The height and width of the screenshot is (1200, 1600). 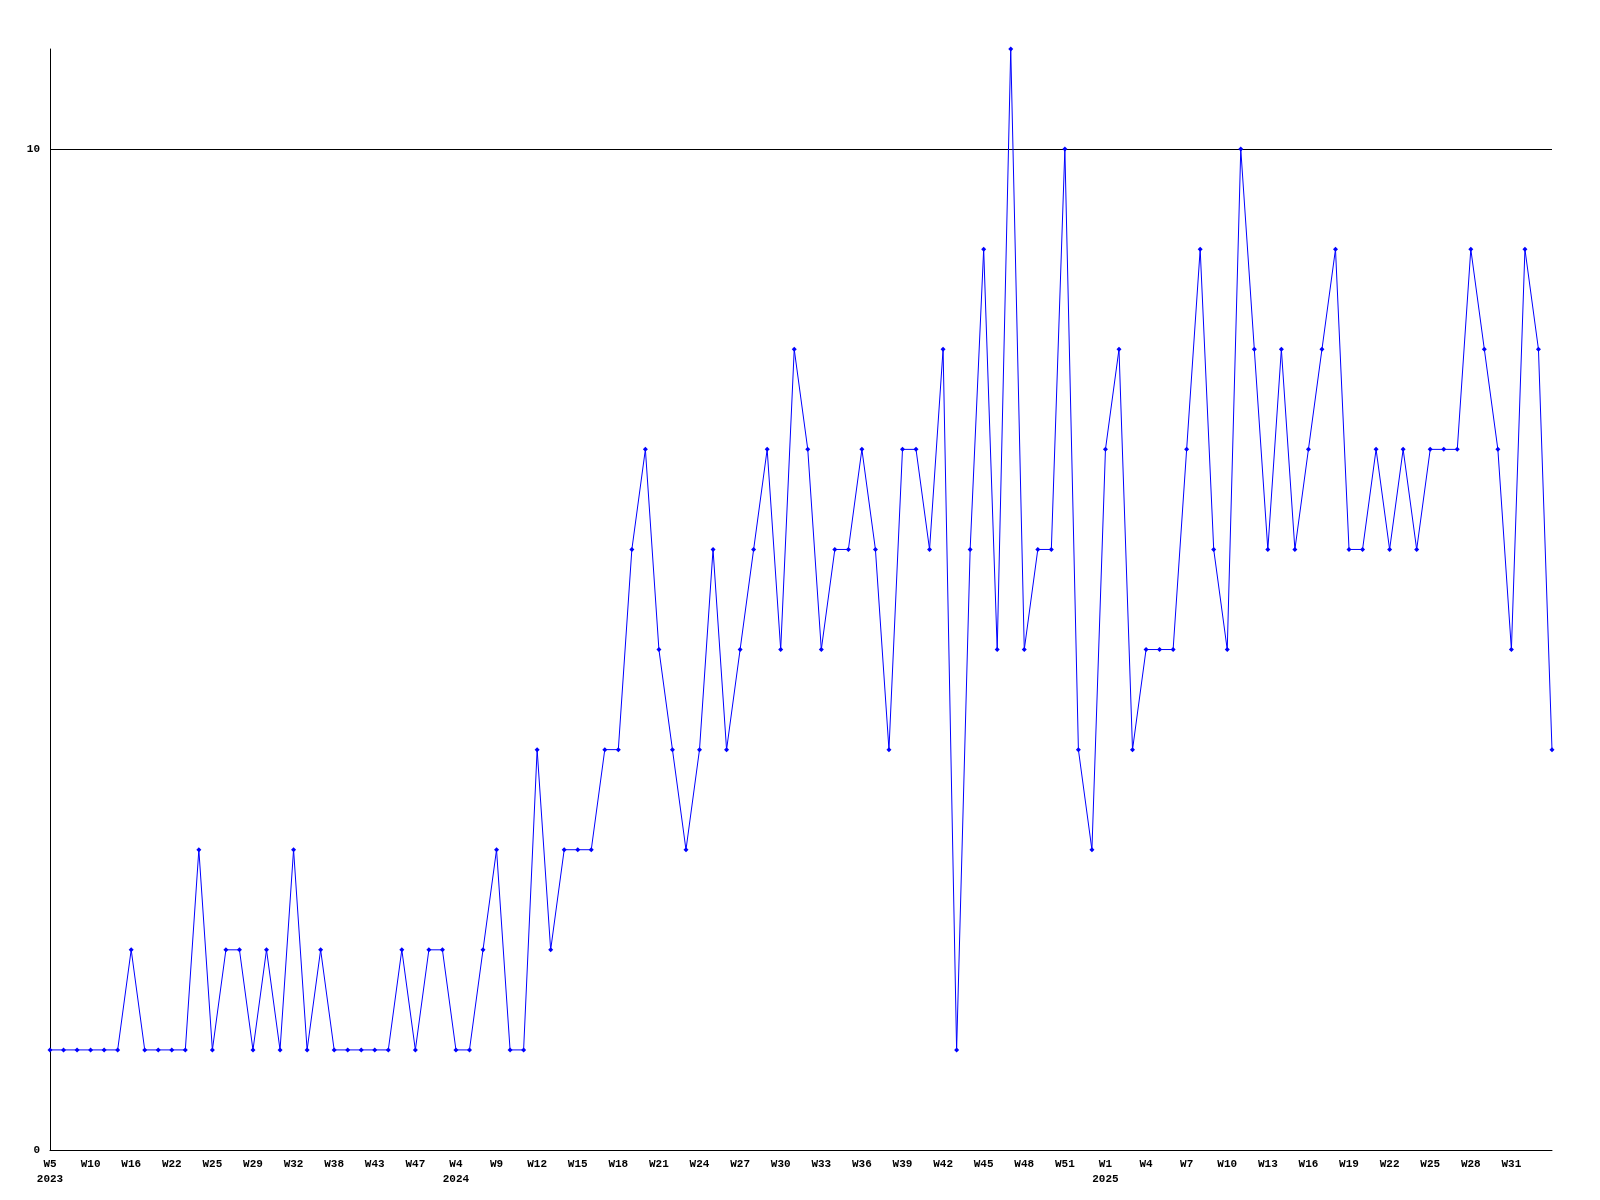 What do you see at coordinates (537, 1163) in the screenshot?
I see `x-tick-label: W12` at bounding box center [537, 1163].